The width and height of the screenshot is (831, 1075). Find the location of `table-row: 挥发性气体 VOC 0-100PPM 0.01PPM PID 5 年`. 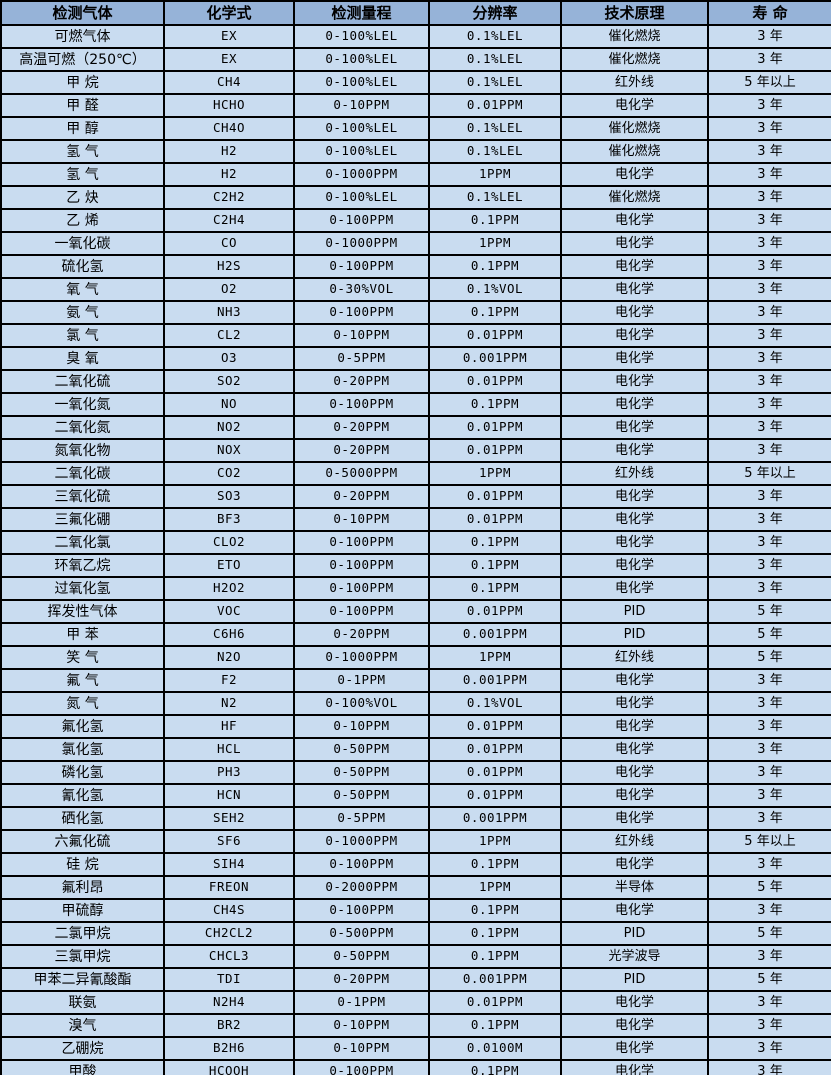

table-row: 挥发性气体 VOC 0-100PPM 0.01PPM PID 5 年 is located at coordinates (415, 611).